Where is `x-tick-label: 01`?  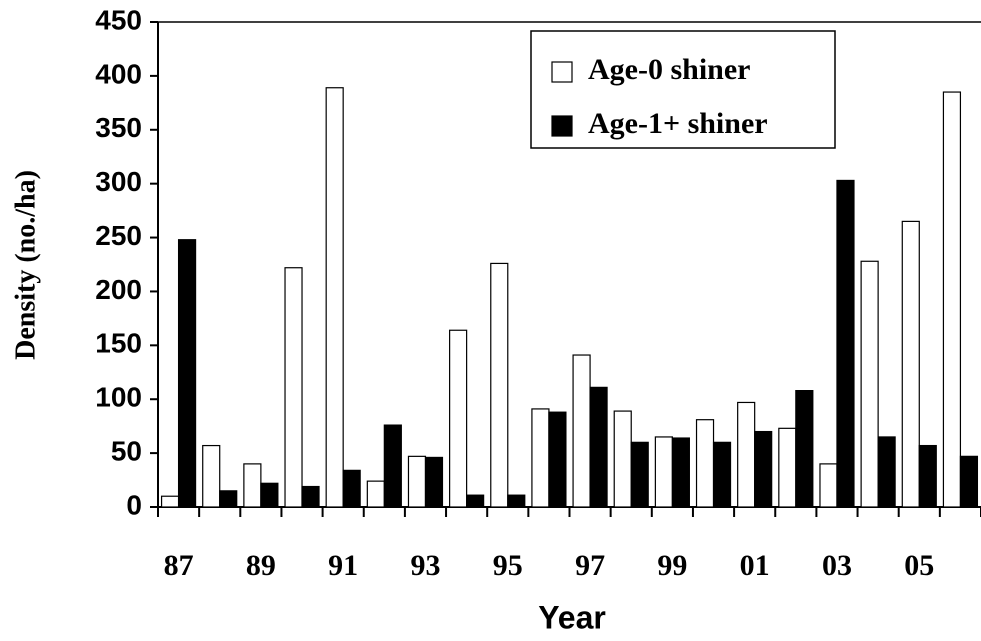 x-tick-label: 01 is located at coordinates (755, 565).